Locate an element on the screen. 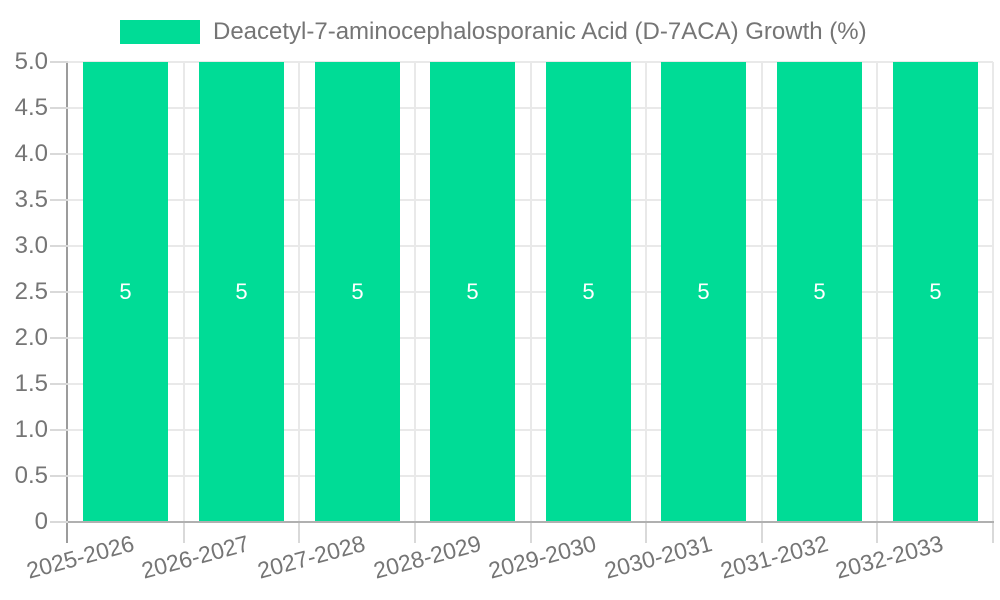  bar-2030-2031: 5 is located at coordinates (703, 292).